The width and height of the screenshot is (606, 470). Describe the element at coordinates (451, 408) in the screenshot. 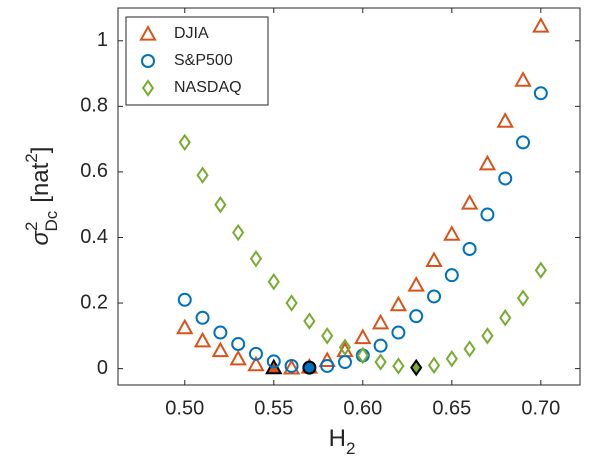

I see `x-tick-label: 0.65` at that location.